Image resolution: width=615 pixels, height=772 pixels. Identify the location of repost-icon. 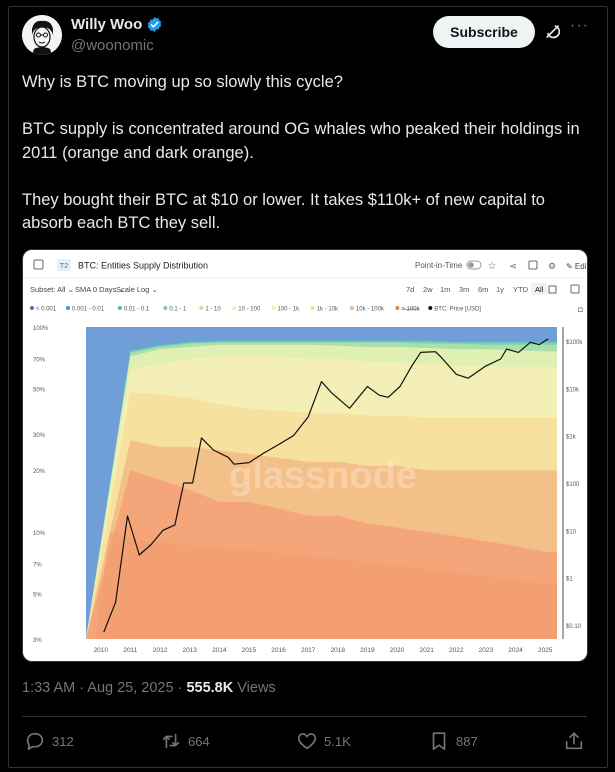
(171, 741).